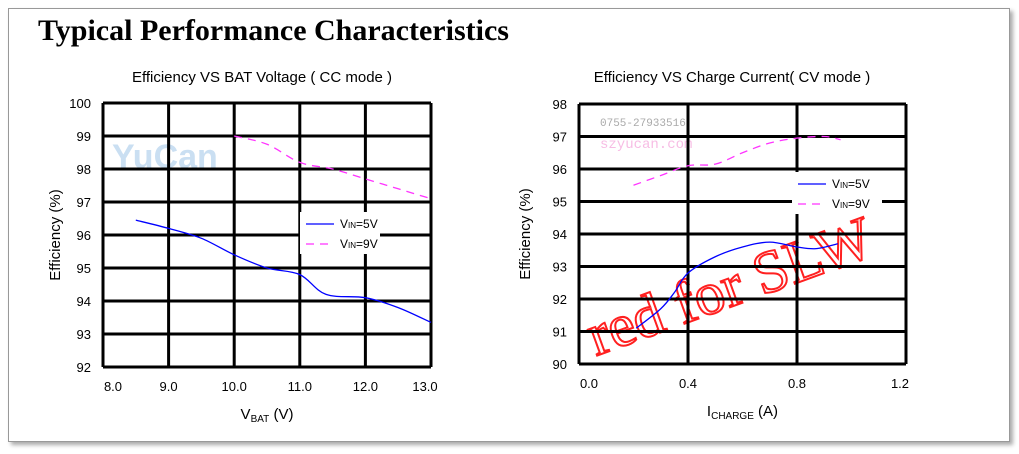 This screenshot has width=1019, height=454. I want to click on x-tick-label: 11.0, so click(300, 386).